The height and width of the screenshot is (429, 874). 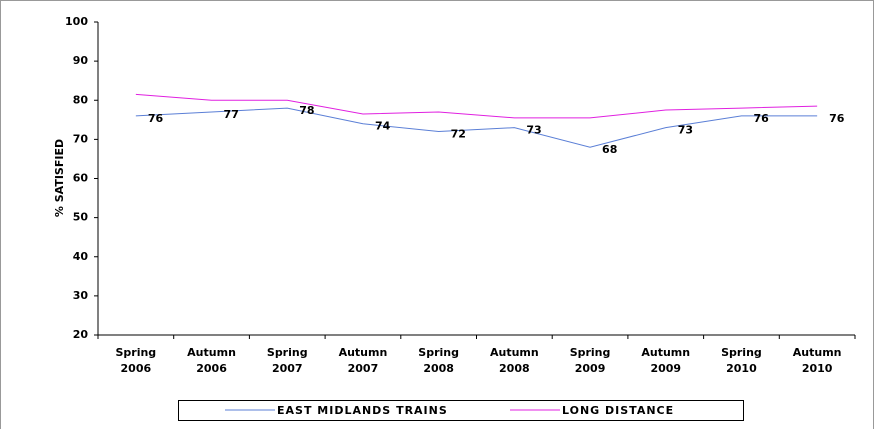 I want to click on y-tick-label: 40, so click(x=81, y=256).